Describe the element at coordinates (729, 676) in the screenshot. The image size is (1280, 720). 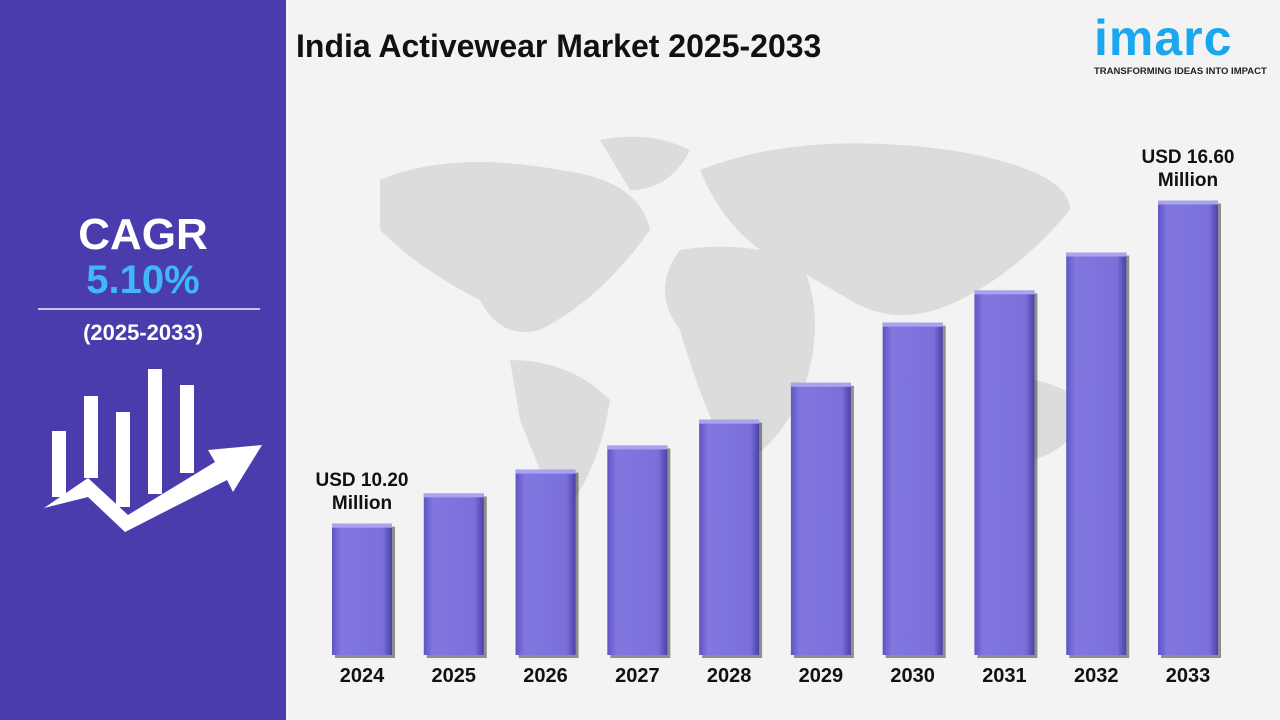
I see `x-tick-label: 2028` at that location.